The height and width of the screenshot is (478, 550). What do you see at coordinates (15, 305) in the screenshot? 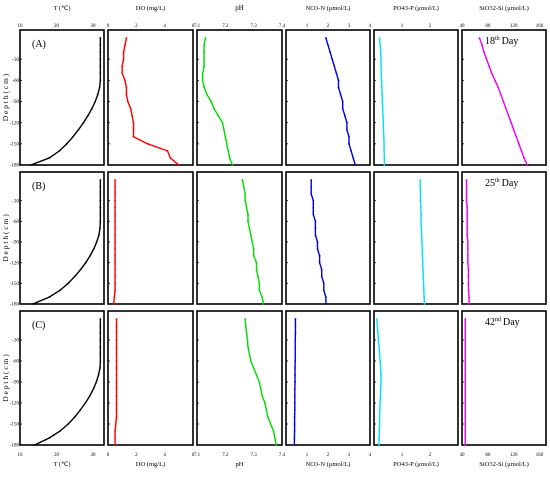
I see `y-tick-panel-2-5: -180` at bounding box center [15, 305].